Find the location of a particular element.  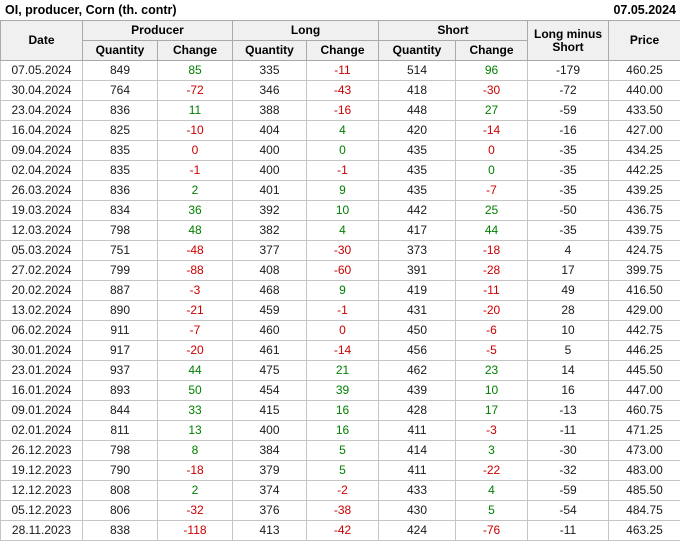

date-cell: 12.12.2023 is located at coordinates (41, 490).